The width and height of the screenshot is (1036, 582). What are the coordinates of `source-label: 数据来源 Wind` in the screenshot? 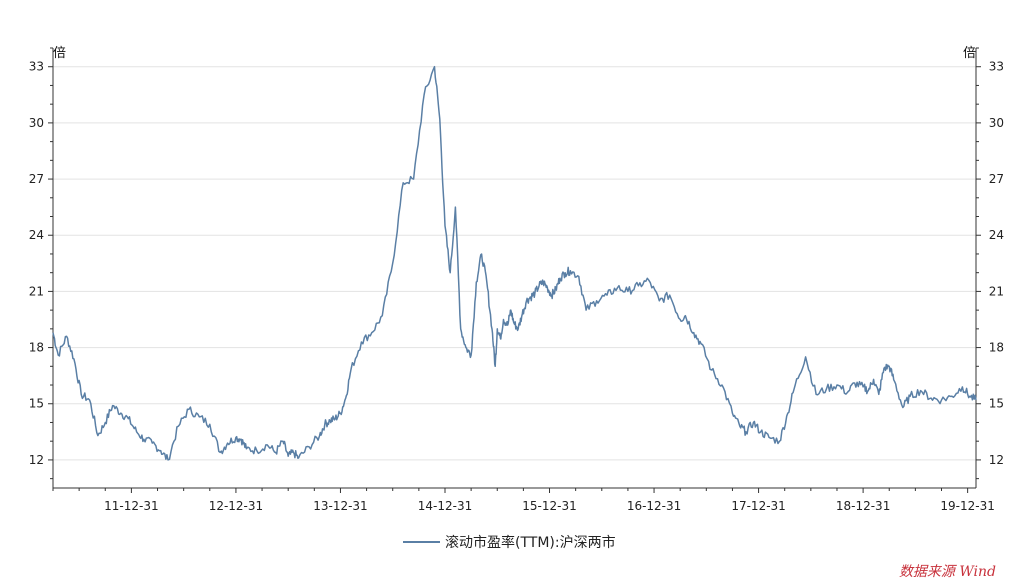 It's located at (947, 572).